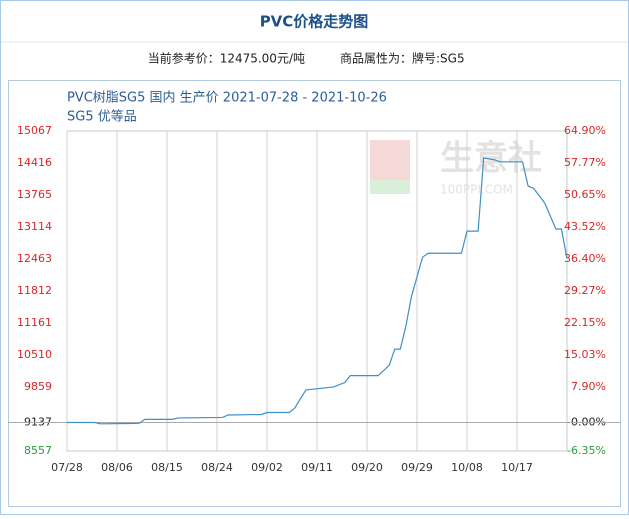  What do you see at coordinates (102, 117) in the screenshot?
I see `chart-subtitle: SG5 优等品` at bounding box center [102, 117].